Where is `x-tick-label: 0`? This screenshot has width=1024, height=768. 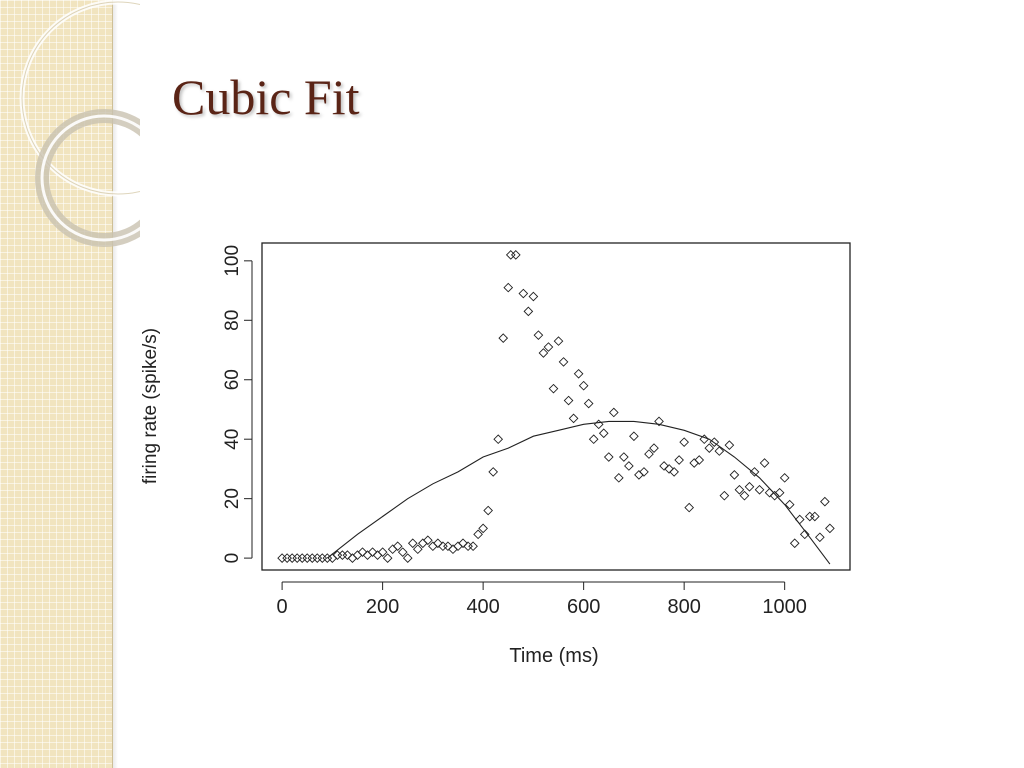
x-tick-label: 0 is located at coordinates (282, 607).